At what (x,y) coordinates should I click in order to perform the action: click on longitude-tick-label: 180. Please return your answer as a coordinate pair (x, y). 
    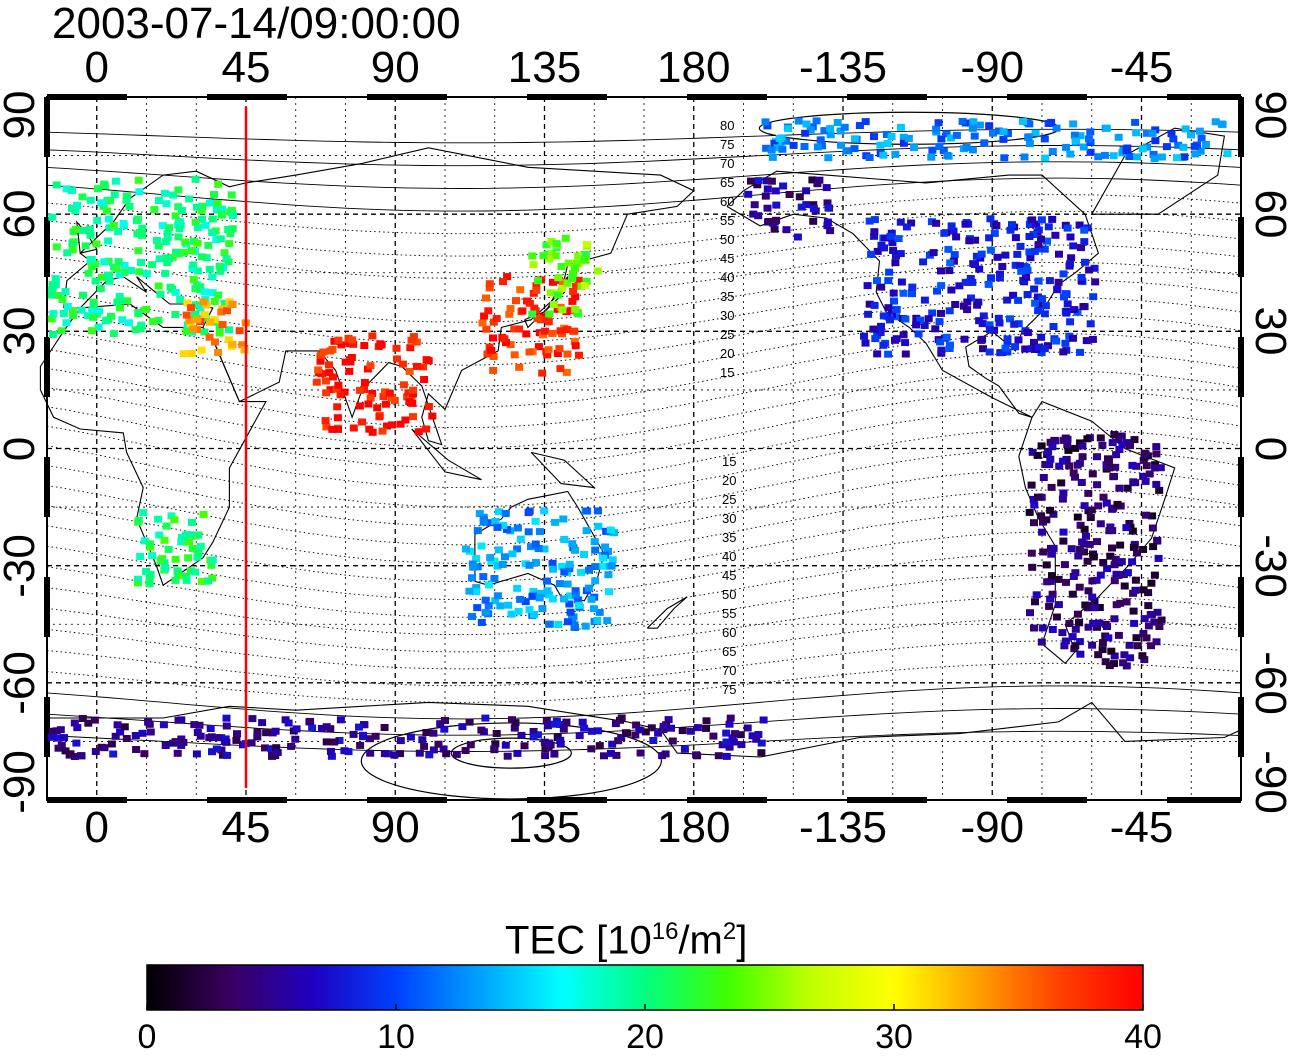
    Looking at the image, I should click on (694, 827).